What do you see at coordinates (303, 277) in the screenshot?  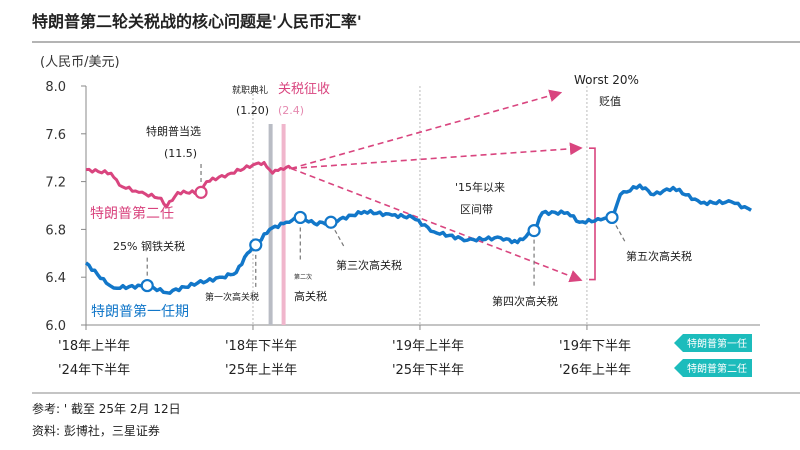 I see `event-label-2nd-small: 第二次` at bounding box center [303, 277].